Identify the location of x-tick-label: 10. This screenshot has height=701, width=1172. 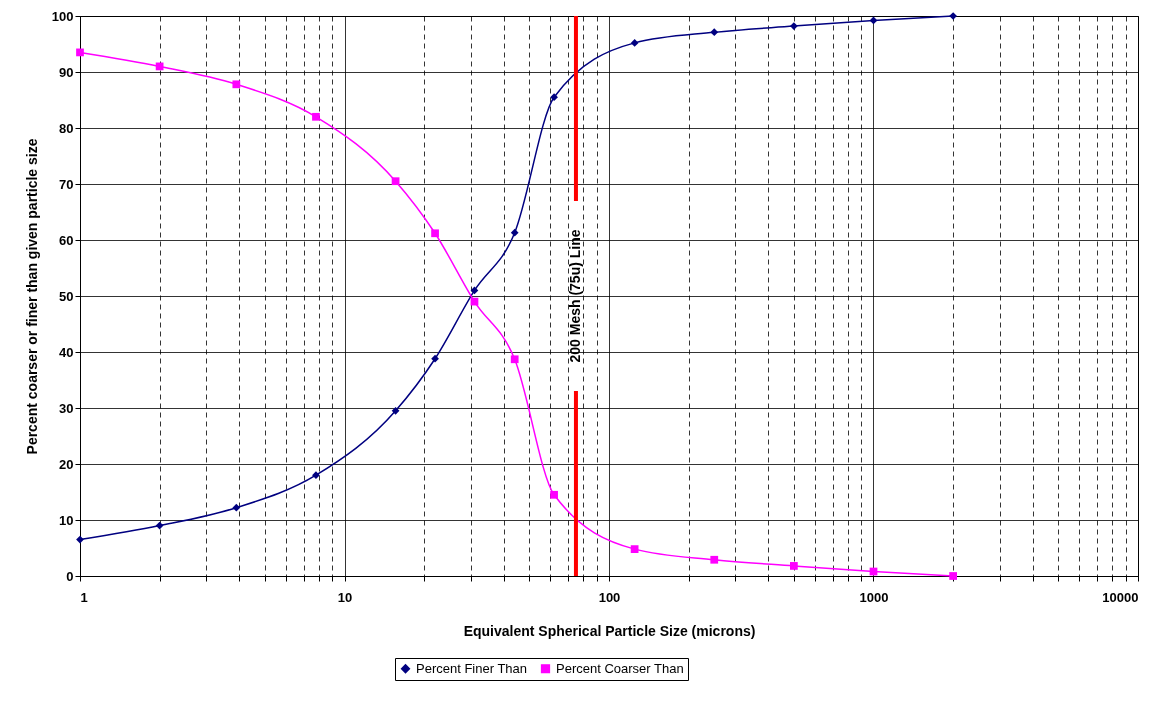
(345, 597).